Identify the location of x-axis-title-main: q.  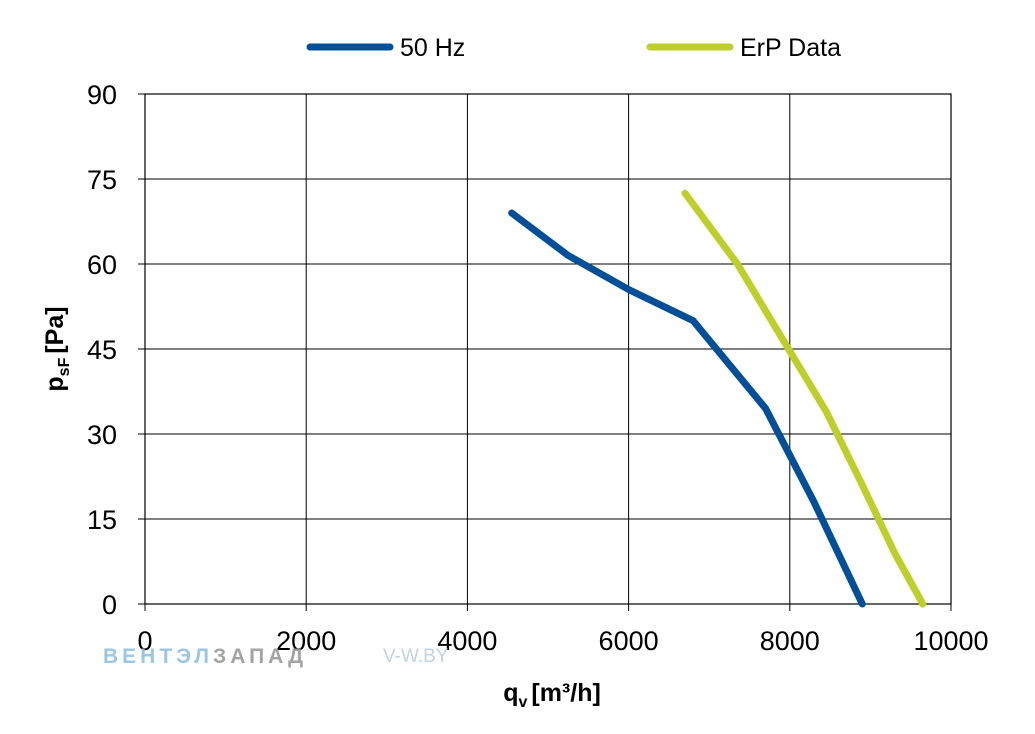
(510, 693).